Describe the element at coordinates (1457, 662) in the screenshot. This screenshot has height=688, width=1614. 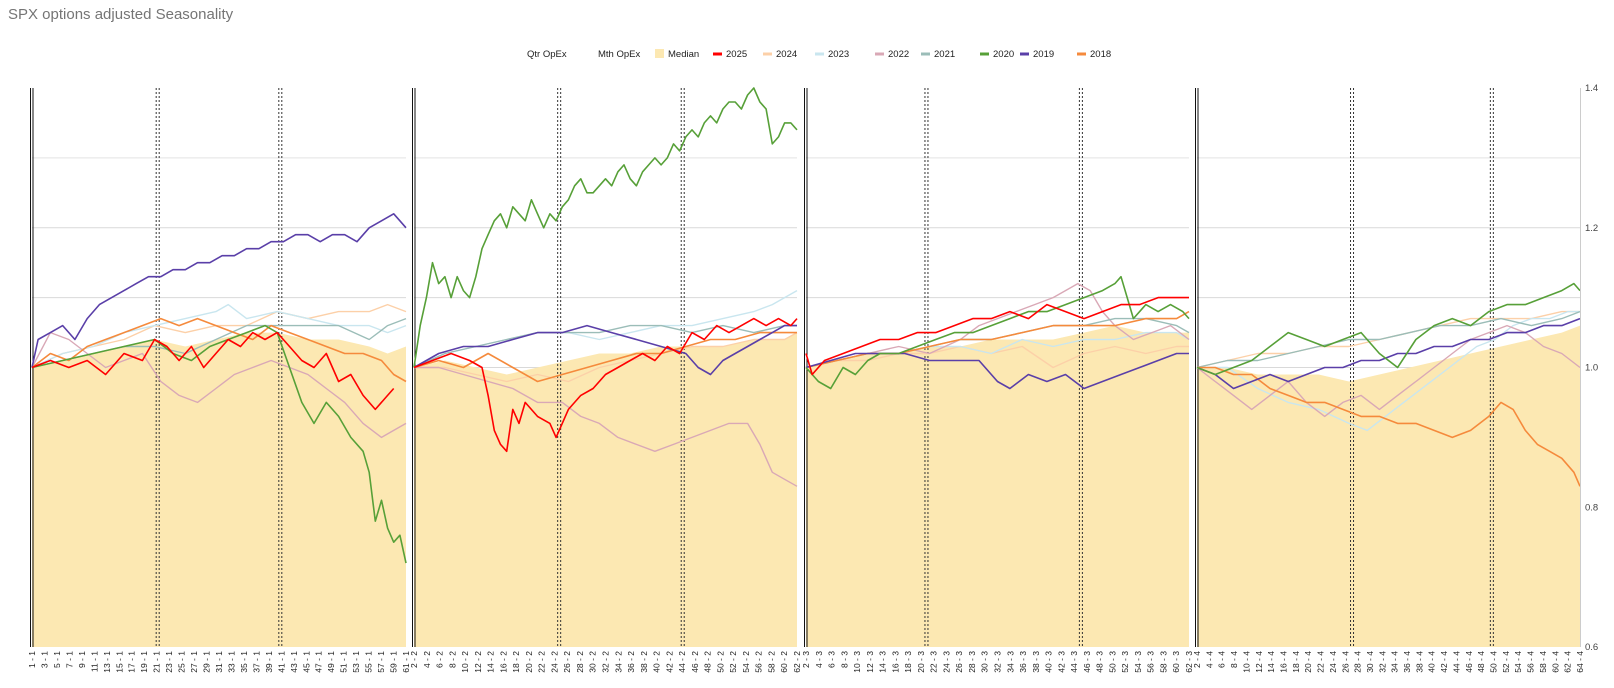
I see `x-tick-label: 44 - 4` at that location.